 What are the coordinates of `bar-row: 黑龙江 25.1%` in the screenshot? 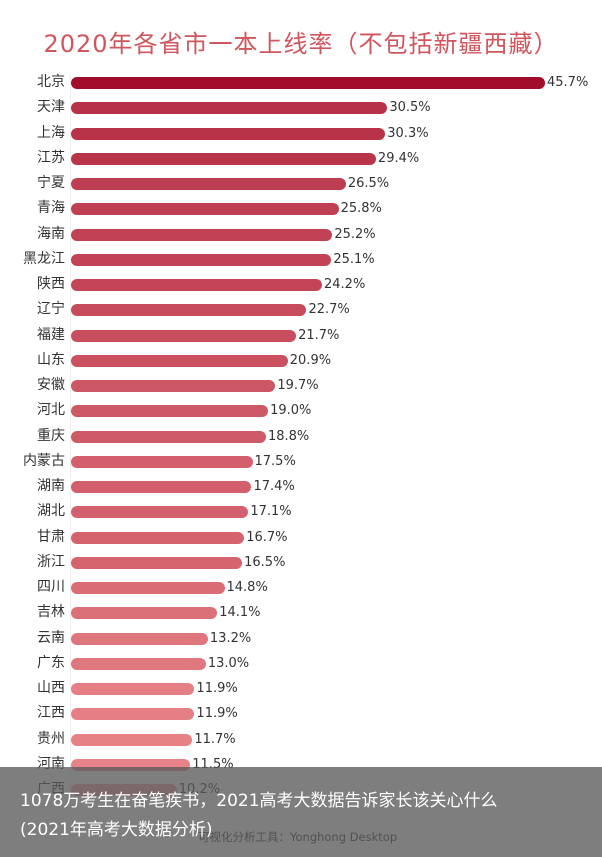 It's located at (301, 259).